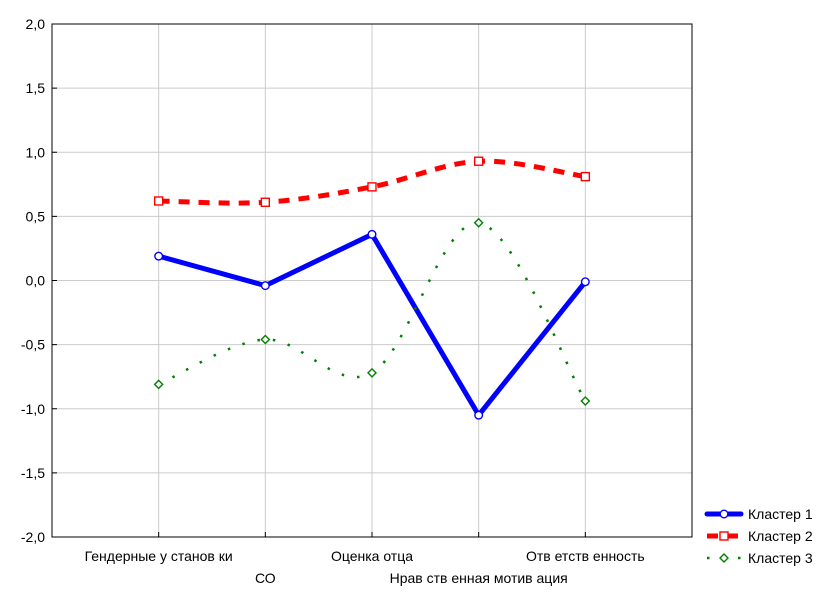 The width and height of the screenshot is (840, 592). I want to click on x-tick-label: СО, so click(265, 578).